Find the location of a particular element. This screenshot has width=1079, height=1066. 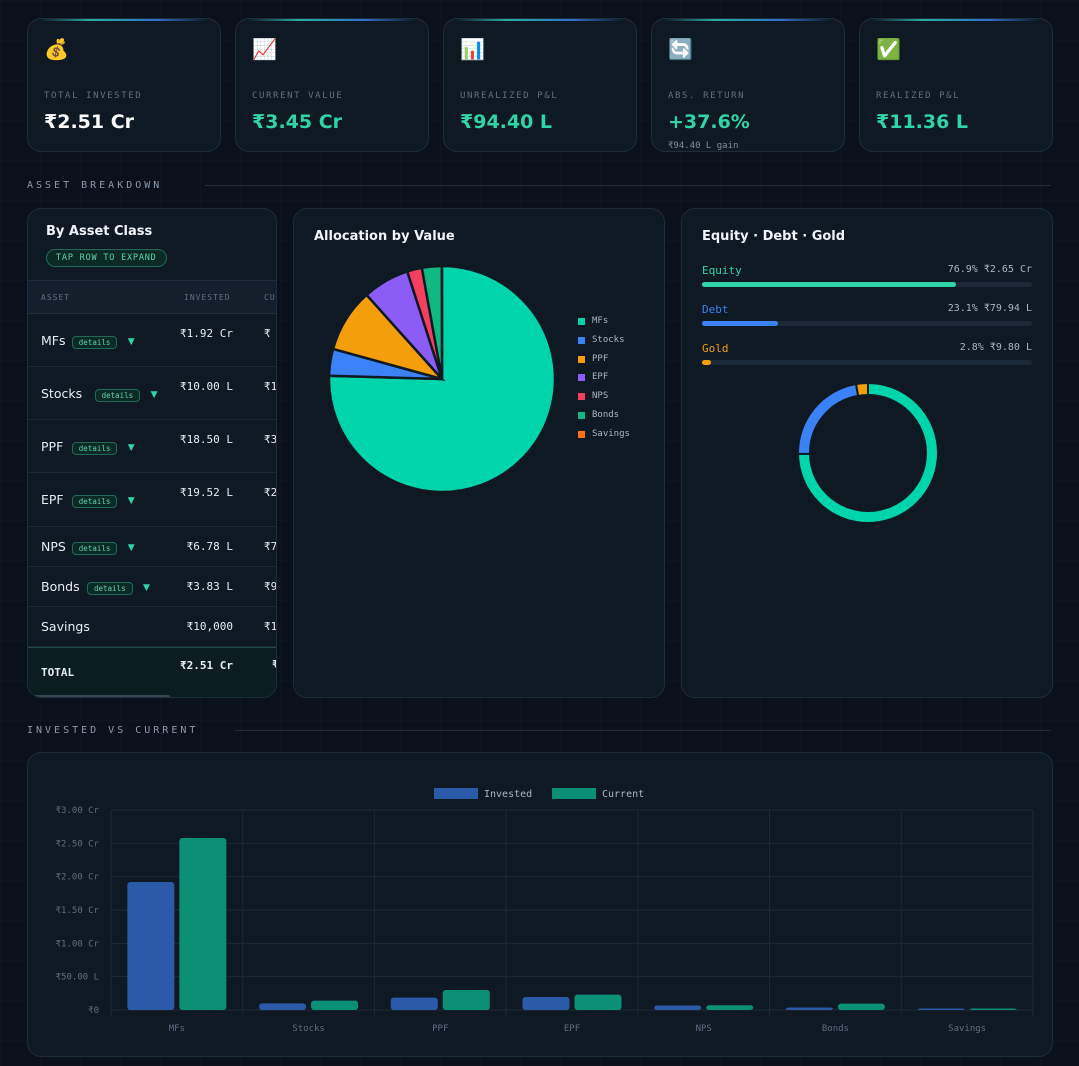

tap-to-expand-badge: TAP ROW TO EXPAND is located at coordinates (106, 258).